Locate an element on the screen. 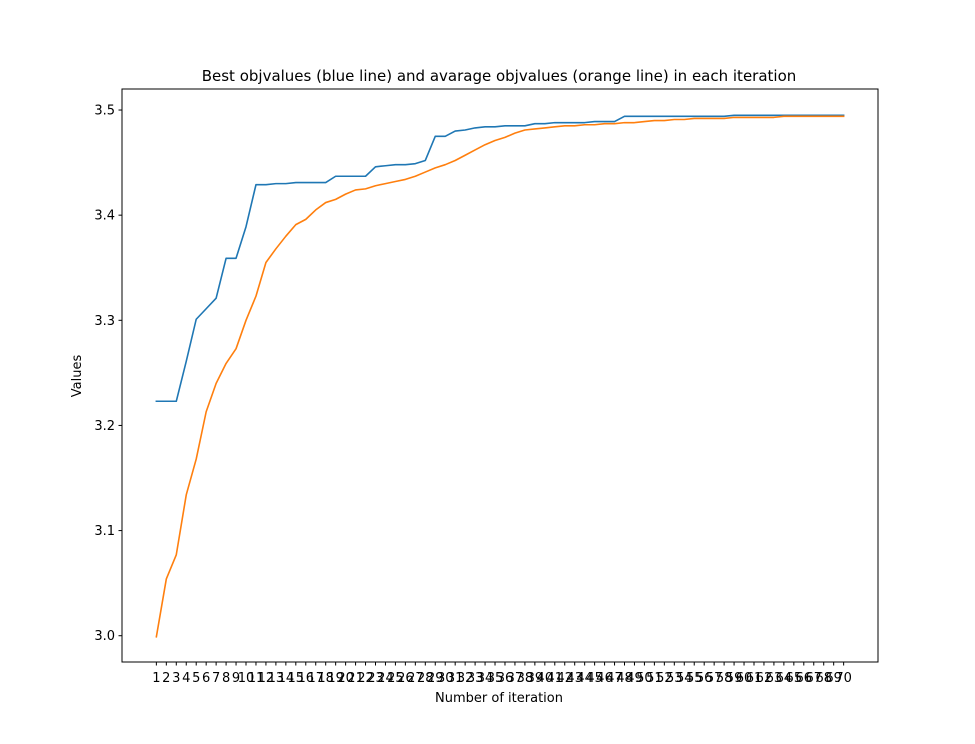  x-tick-label: 3 is located at coordinates (176, 678).